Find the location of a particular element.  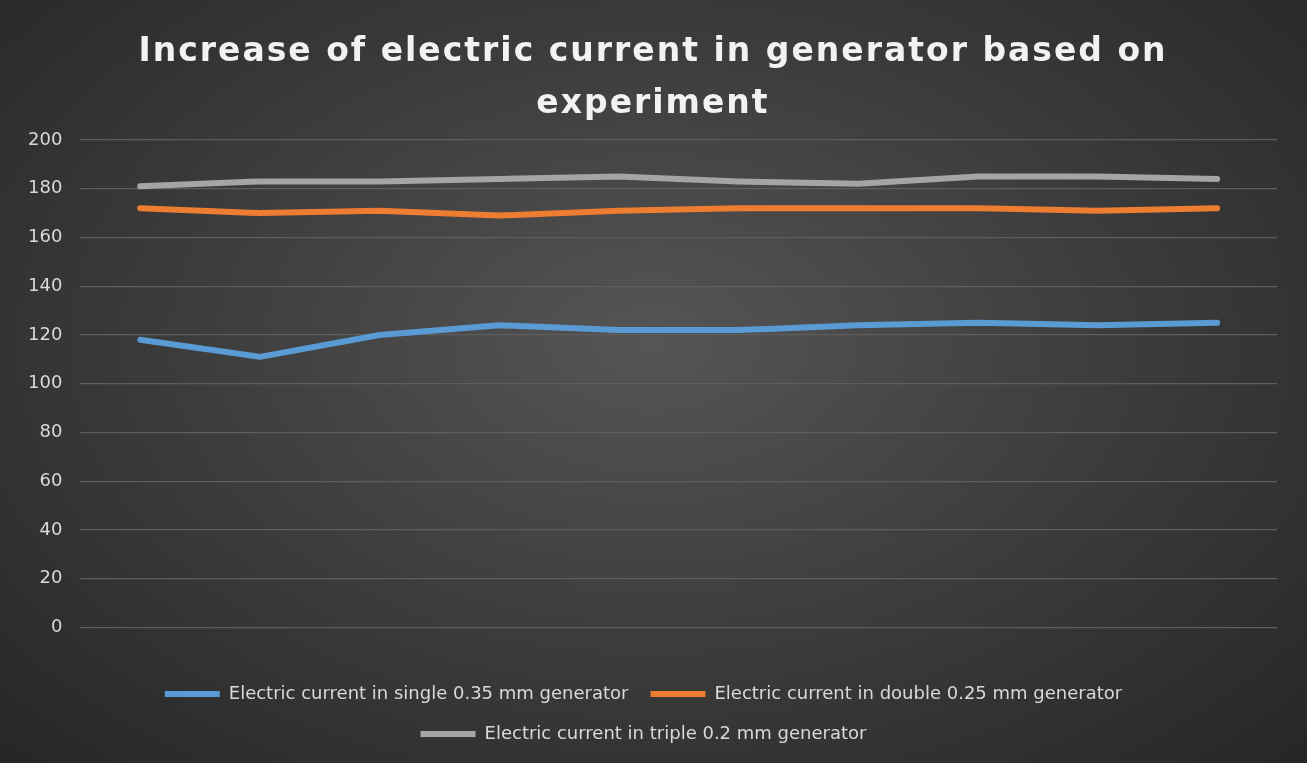

y-tick-label: 200 is located at coordinates (45, 138).